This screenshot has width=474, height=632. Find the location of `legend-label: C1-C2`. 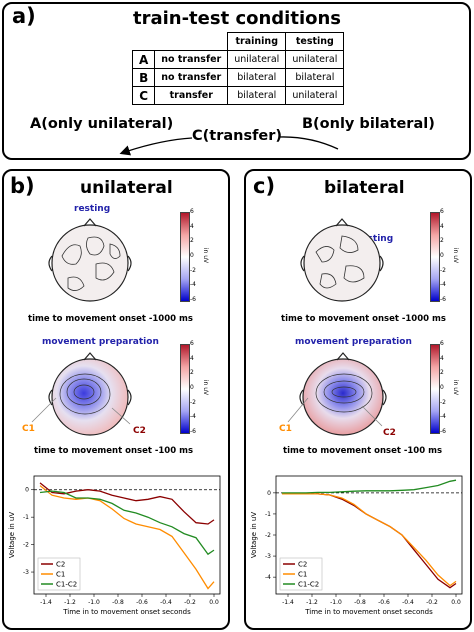

legend-label: C1-C2 is located at coordinates (308, 585).